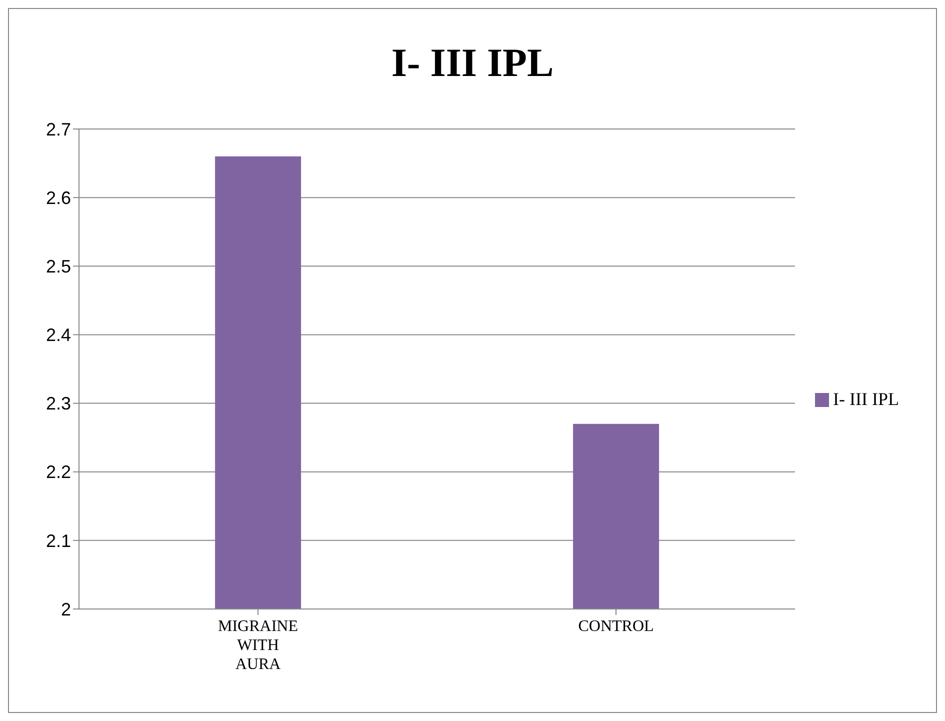 The width and height of the screenshot is (945, 721). I want to click on y-tick-label: 2.5, so click(58, 266).